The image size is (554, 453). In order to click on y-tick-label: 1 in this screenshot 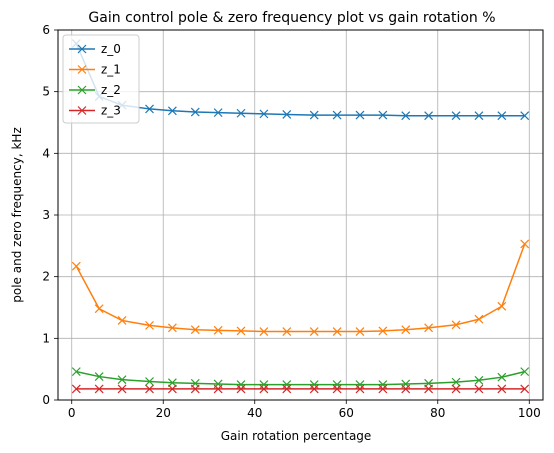, I will do `click(46, 338)`.